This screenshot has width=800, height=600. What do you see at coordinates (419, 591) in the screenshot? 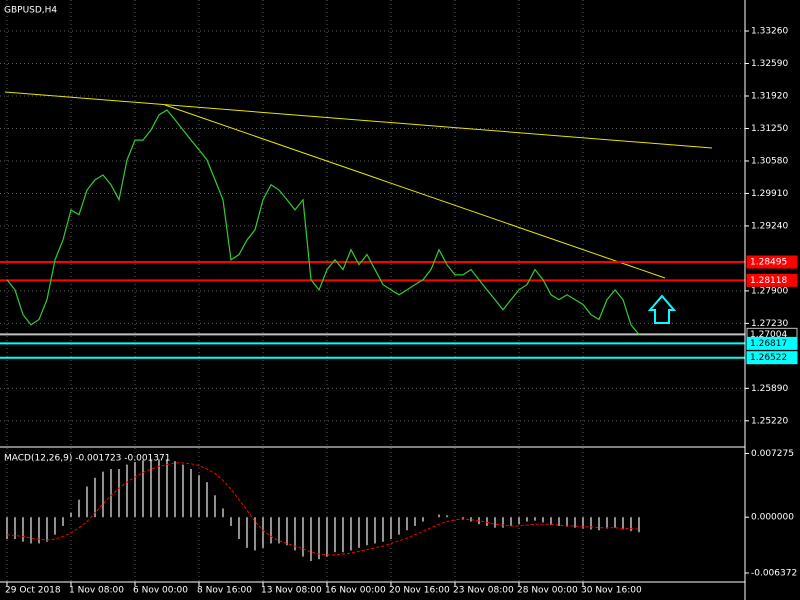
I see `x-tick-label: 20 Nov 16:00` at bounding box center [419, 591].